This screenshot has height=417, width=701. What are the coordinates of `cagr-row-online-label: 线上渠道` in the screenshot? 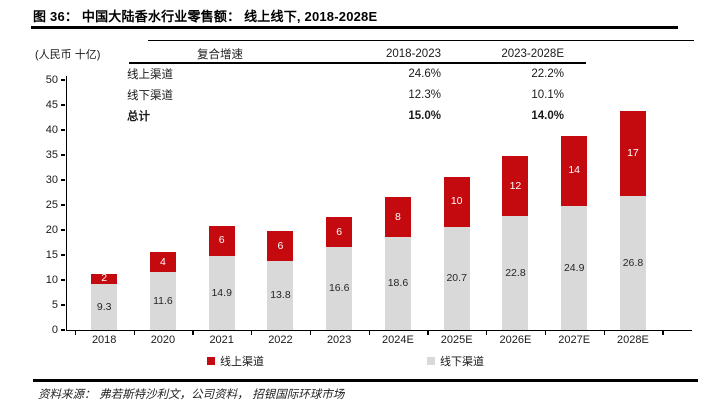 It's located at (150, 74).